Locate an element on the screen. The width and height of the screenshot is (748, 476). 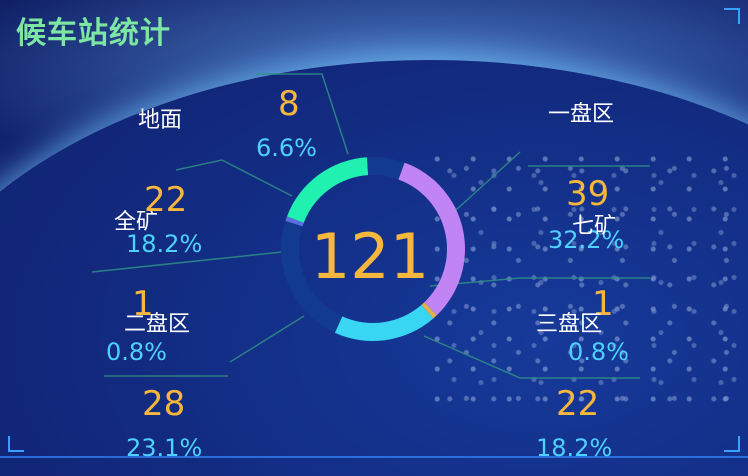
bottom-divider is located at coordinates (374, 457).